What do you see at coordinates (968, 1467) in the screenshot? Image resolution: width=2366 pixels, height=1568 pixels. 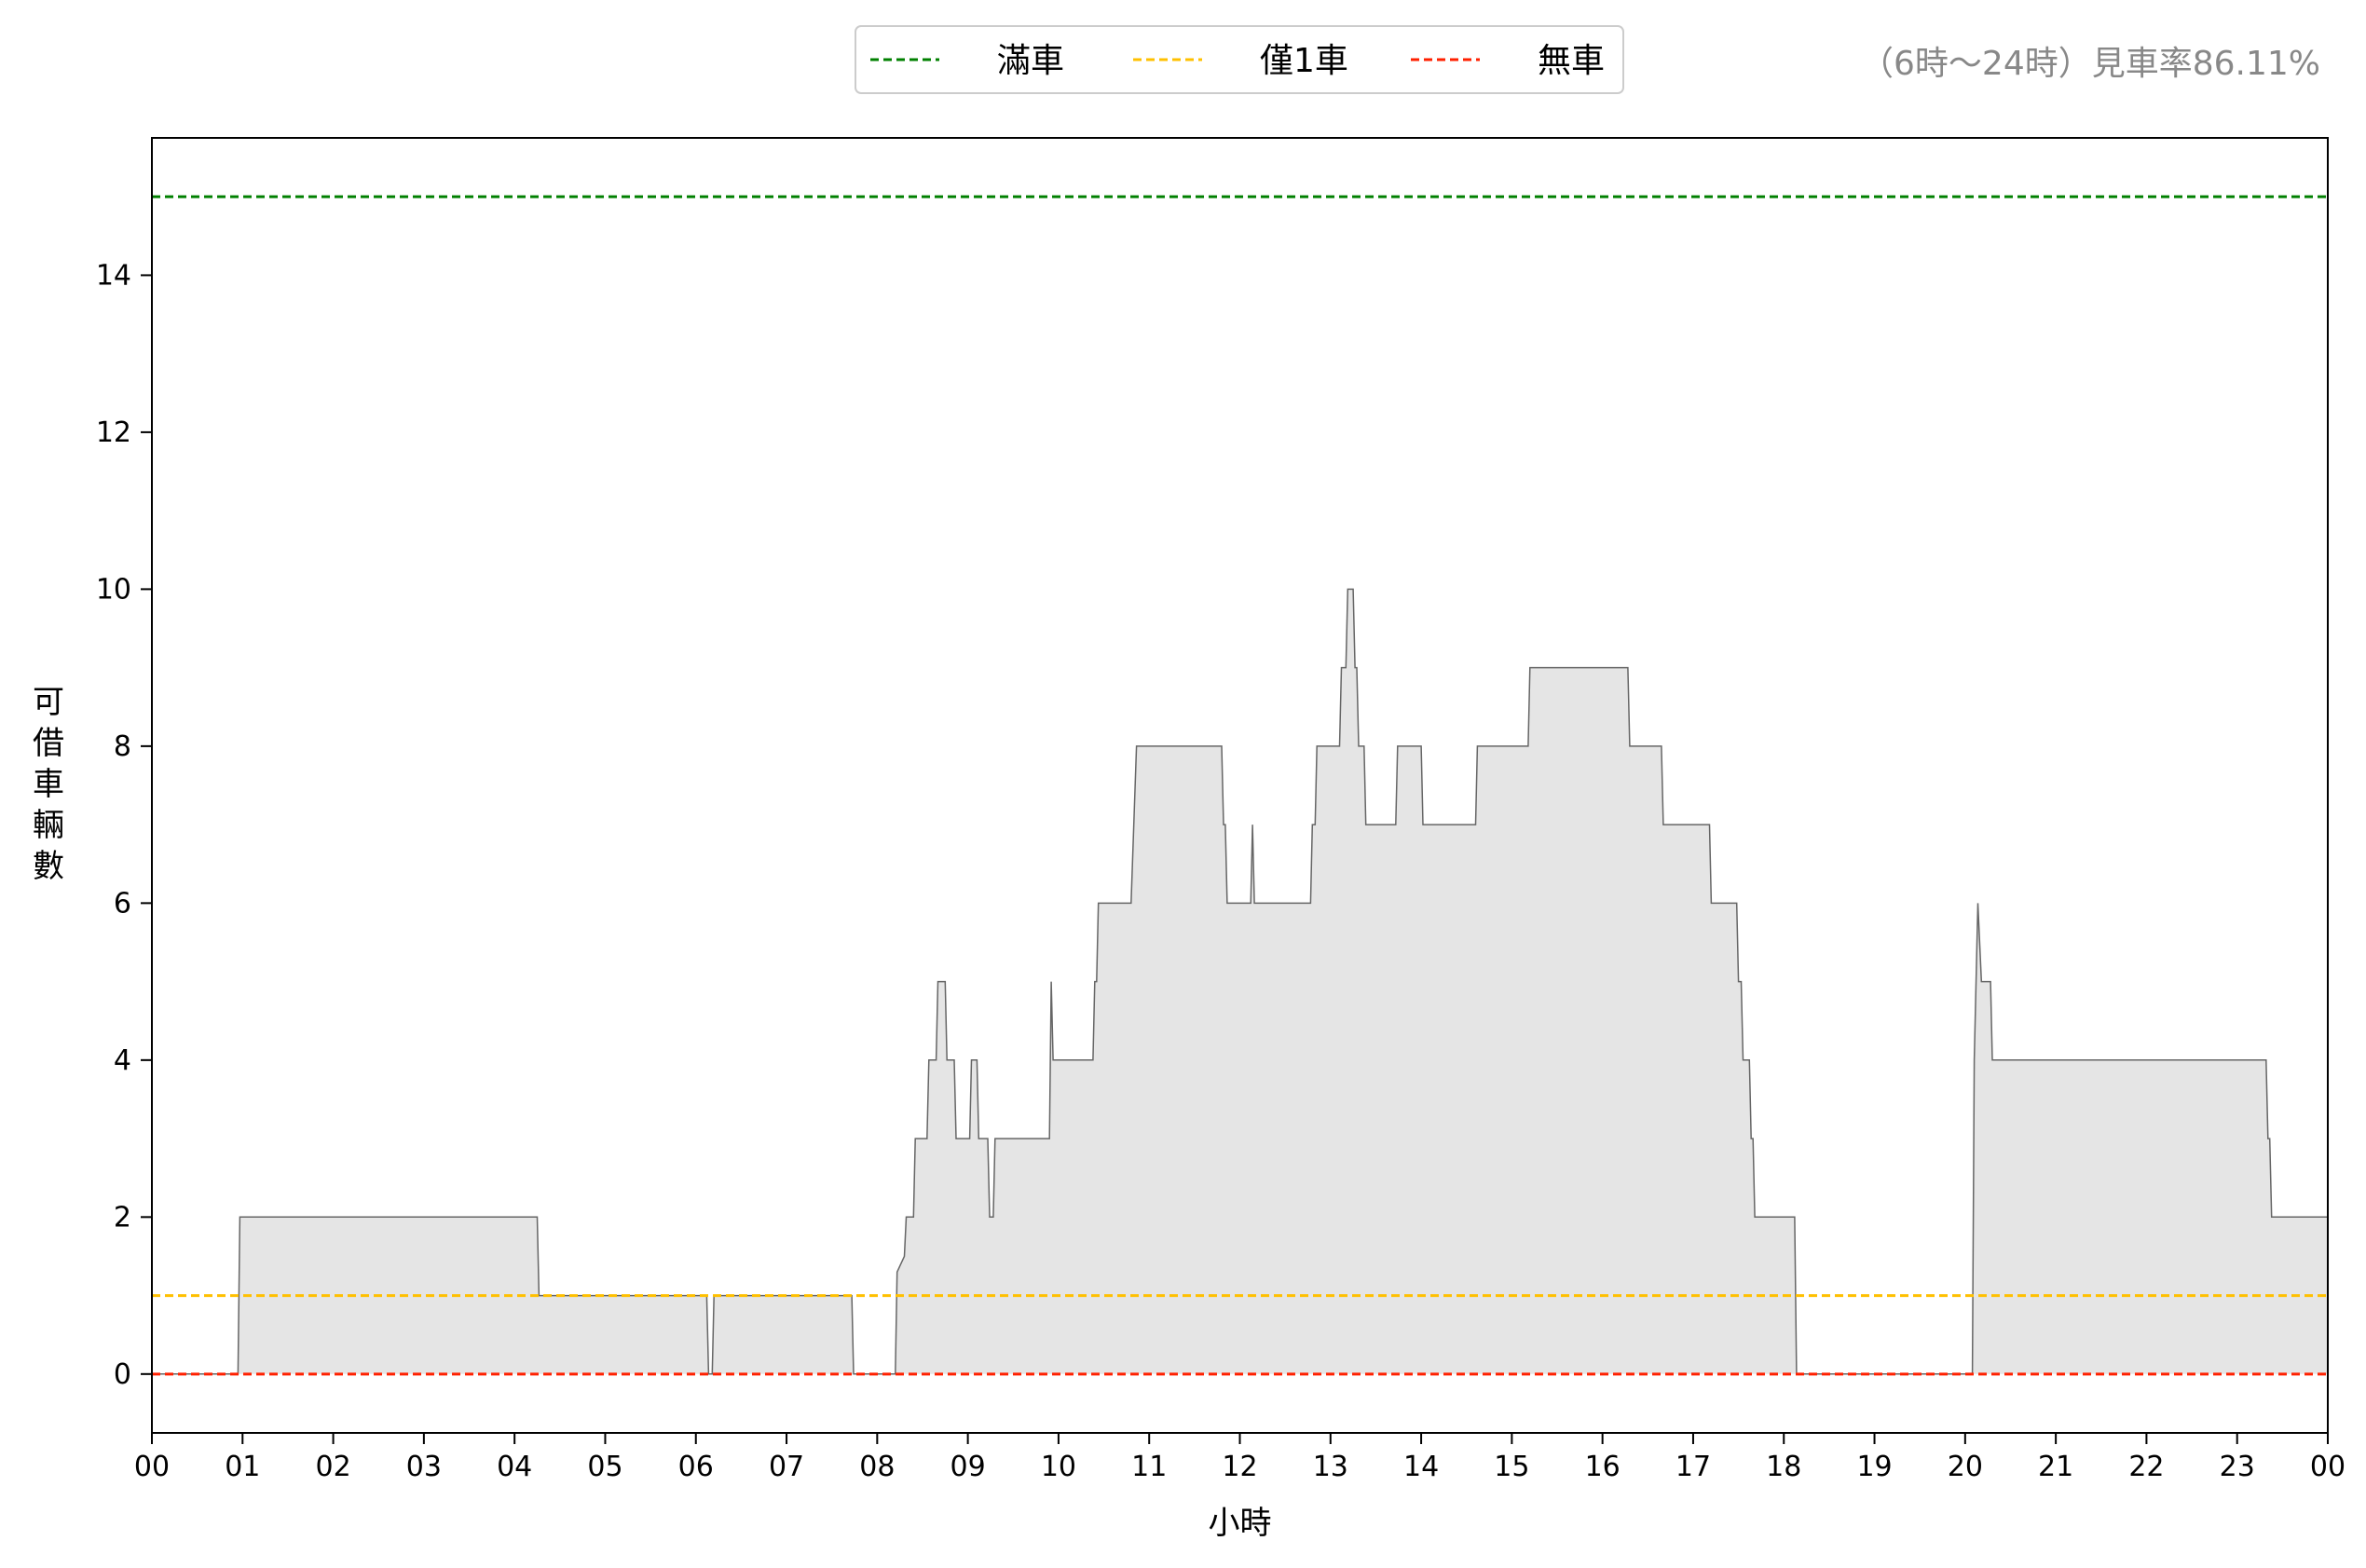 I see `x-tick-label-9: 09` at bounding box center [968, 1467].